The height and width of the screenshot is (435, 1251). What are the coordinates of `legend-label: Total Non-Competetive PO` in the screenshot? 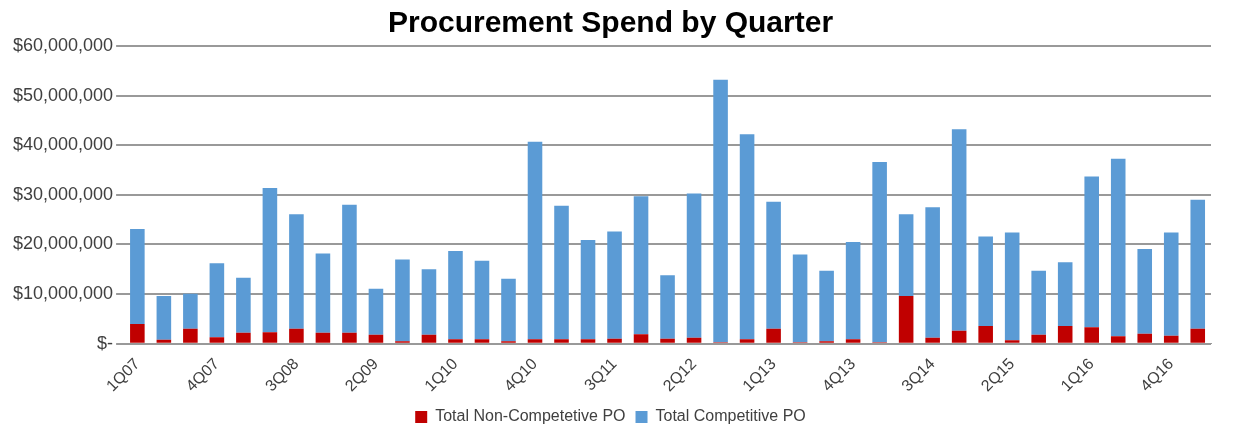 It's located at (530, 416).